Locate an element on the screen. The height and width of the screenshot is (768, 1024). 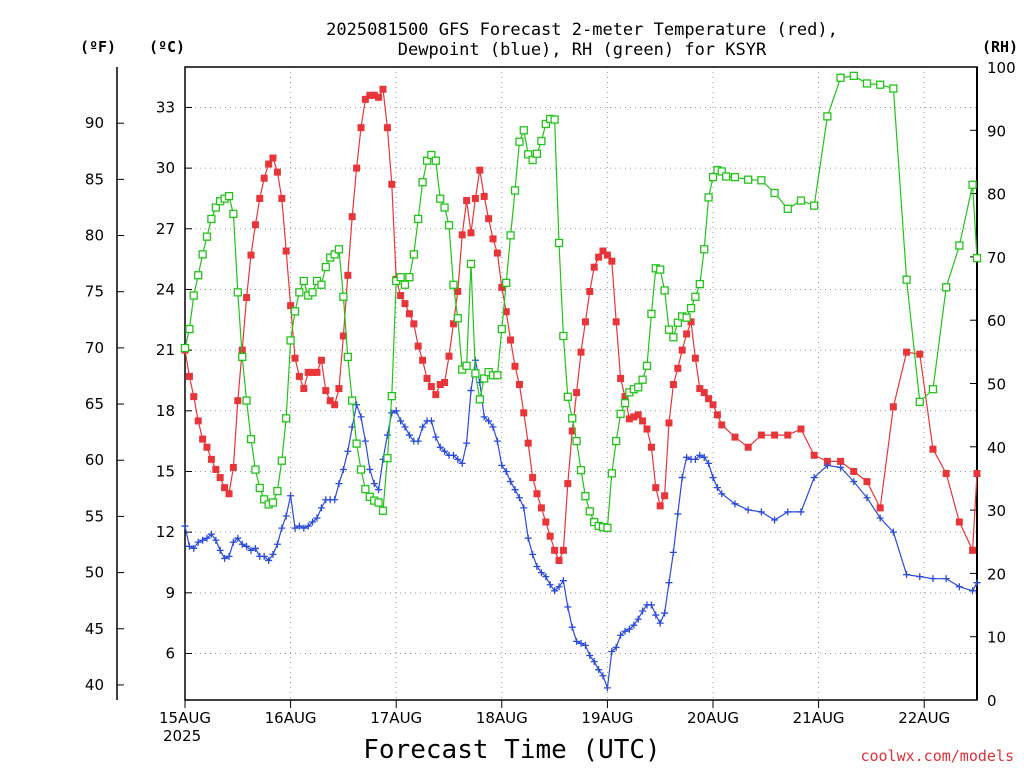
rh-tick-label: 70 is located at coordinates (996, 258).